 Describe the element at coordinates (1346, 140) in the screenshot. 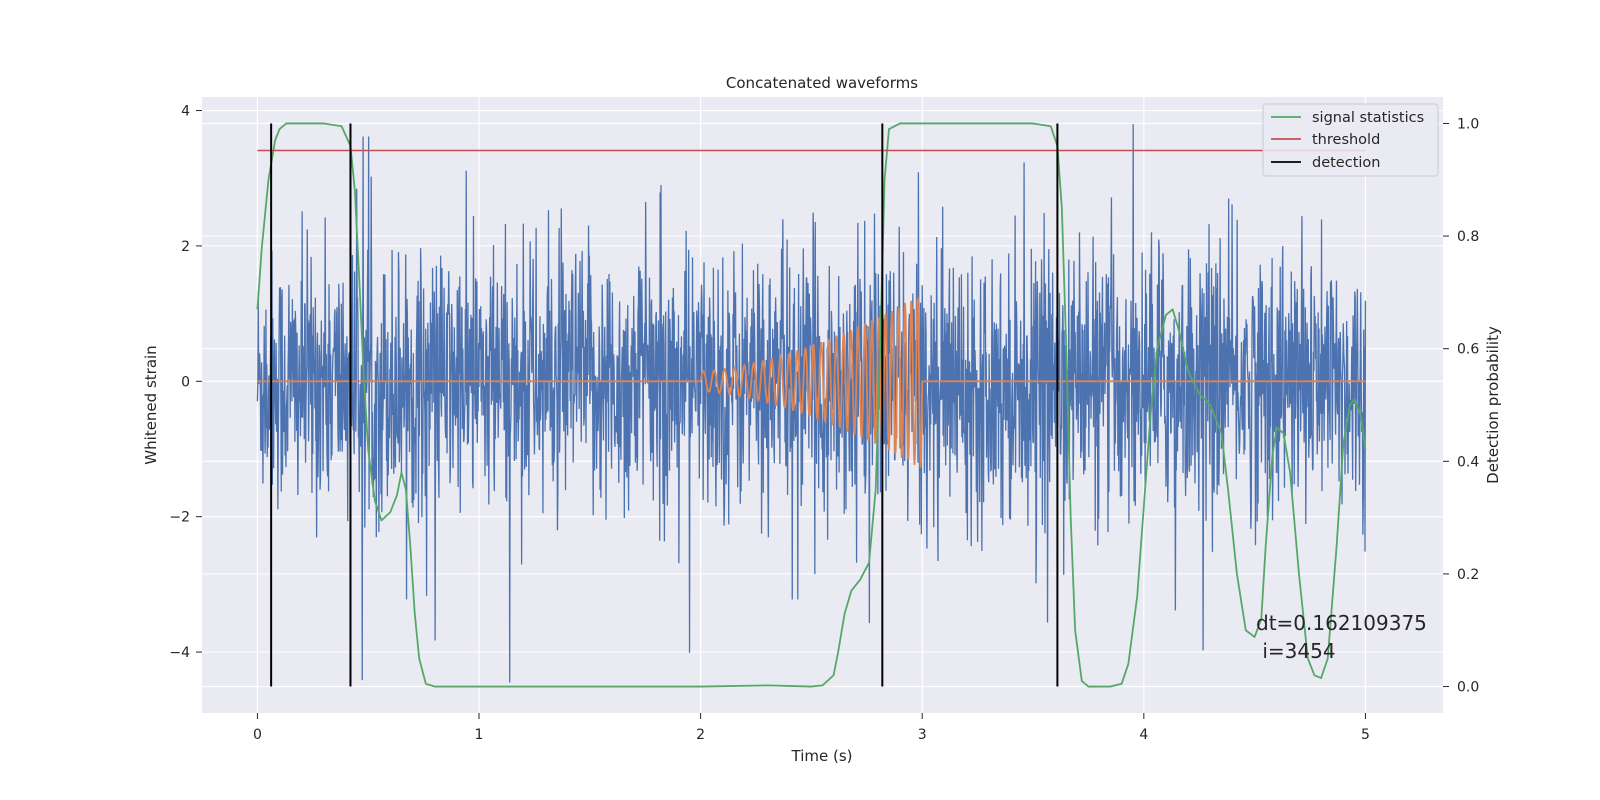

I see `legend-label-threshold: threshold` at that location.